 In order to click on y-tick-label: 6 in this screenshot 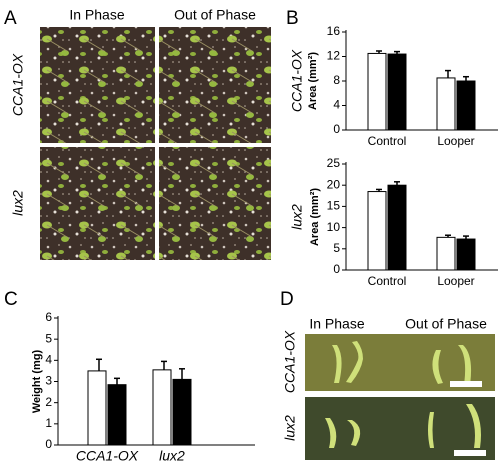, I will do `click(48, 317)`.